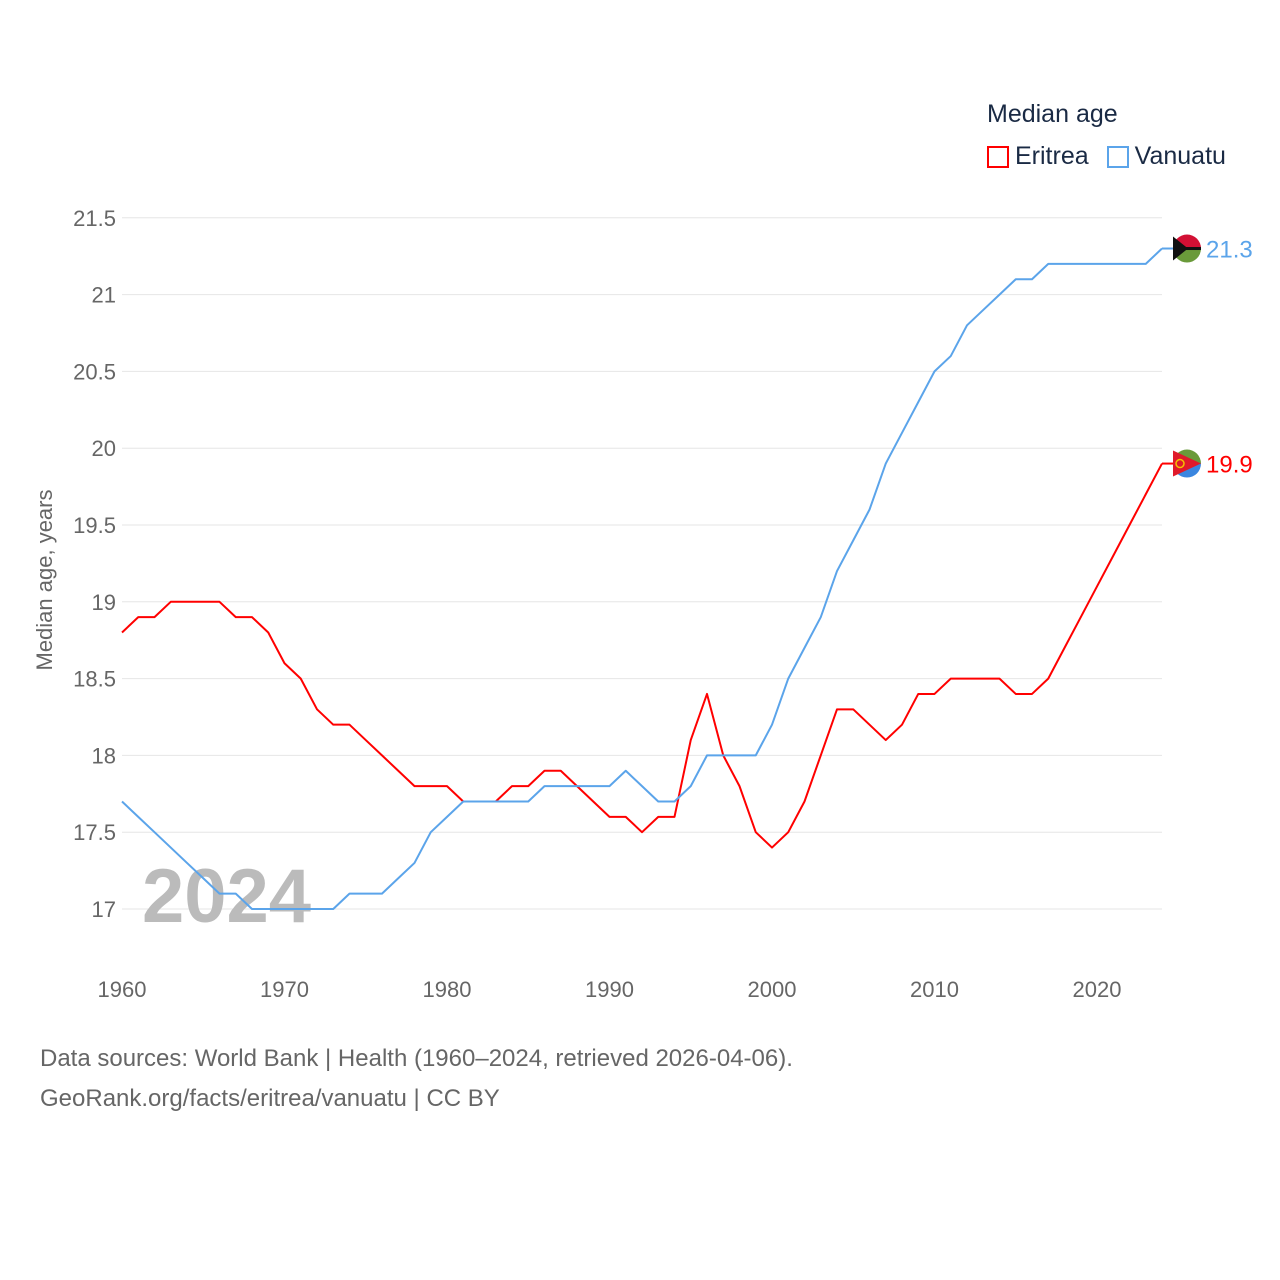  What do you see at coordinates (1052, 114) in the screenshot?
I see `legend-title: Median age` at bounding box center [1052, 114].